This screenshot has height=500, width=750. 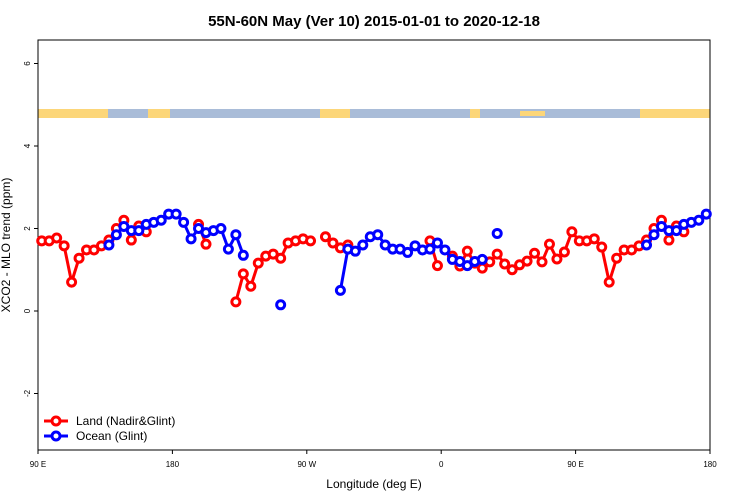 What do you see at coordinates (27, 228) in the screenshot?
I see `y-tick-label: 2` at bounding box center [27, 228].